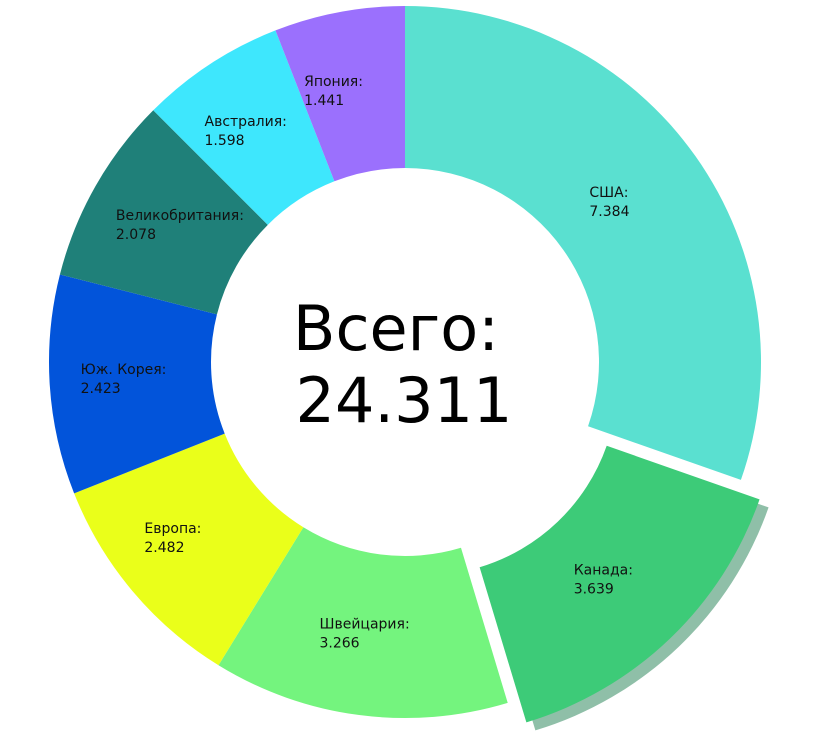 The height and width of the screenshot is (751, 826). I want to click on slice-label-switzerland: Швейцария:, so click(365, 625).